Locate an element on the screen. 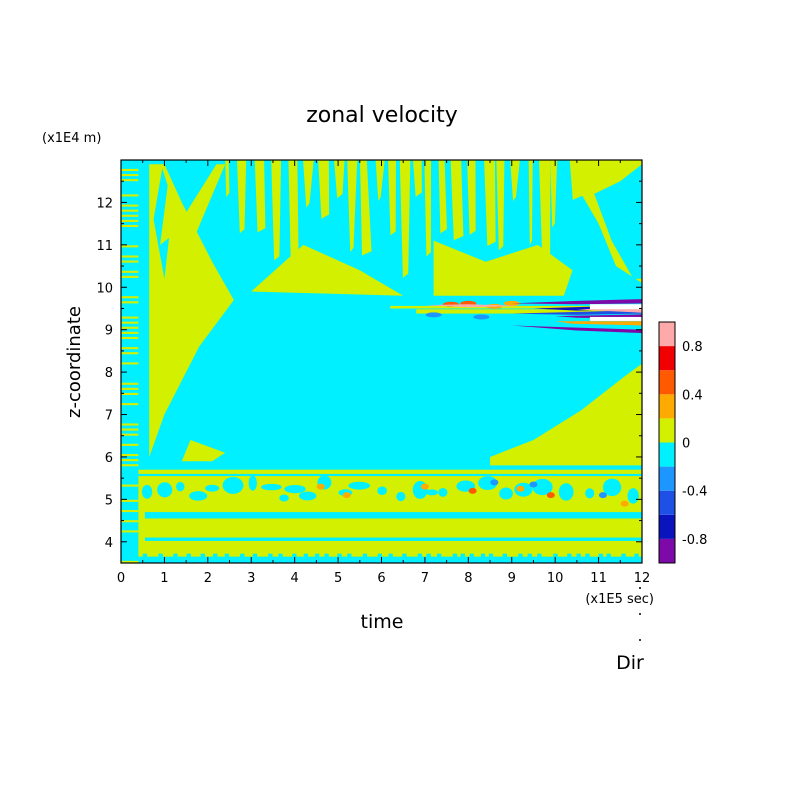  saturated-core is located at coordinates (615, 318).